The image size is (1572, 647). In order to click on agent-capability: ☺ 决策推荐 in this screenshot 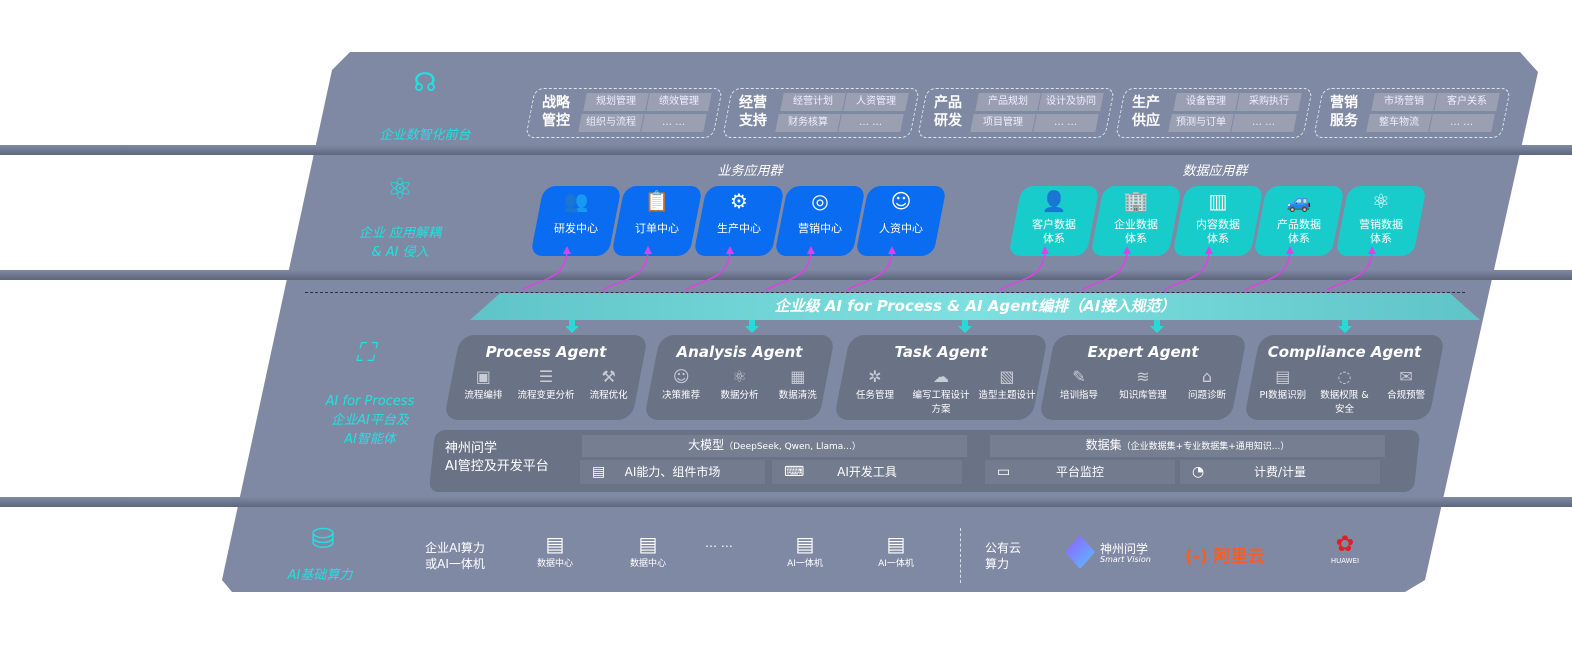, I will do `click(681, 384)`.